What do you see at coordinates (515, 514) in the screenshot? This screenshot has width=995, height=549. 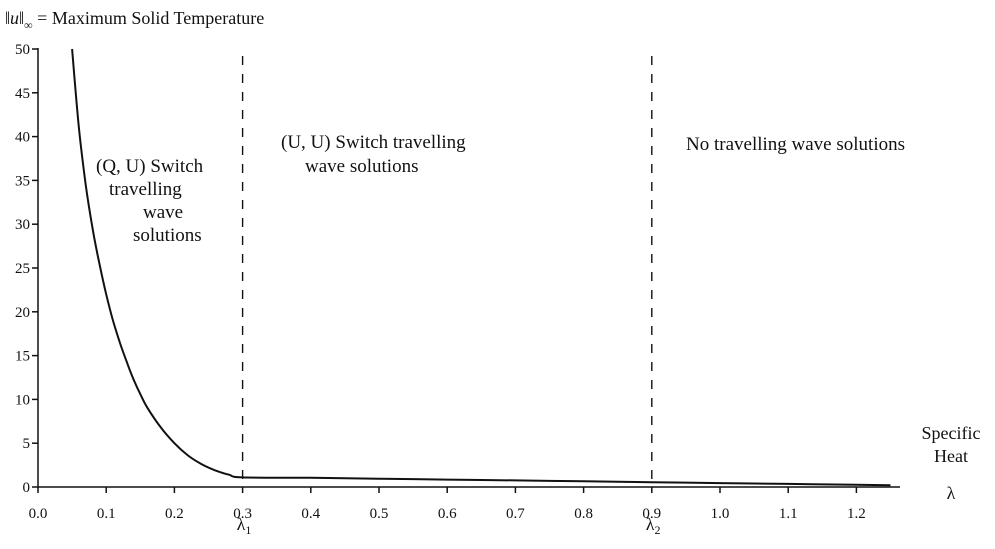 I see `x-tick-label: 0.7` at bounding box center [515, 514].